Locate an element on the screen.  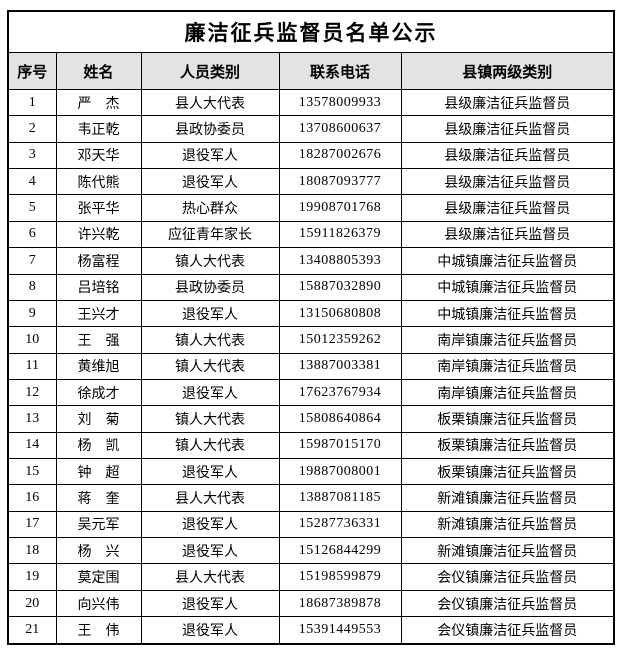
header-category: 人员类别 is located at coordinates (210, 71).